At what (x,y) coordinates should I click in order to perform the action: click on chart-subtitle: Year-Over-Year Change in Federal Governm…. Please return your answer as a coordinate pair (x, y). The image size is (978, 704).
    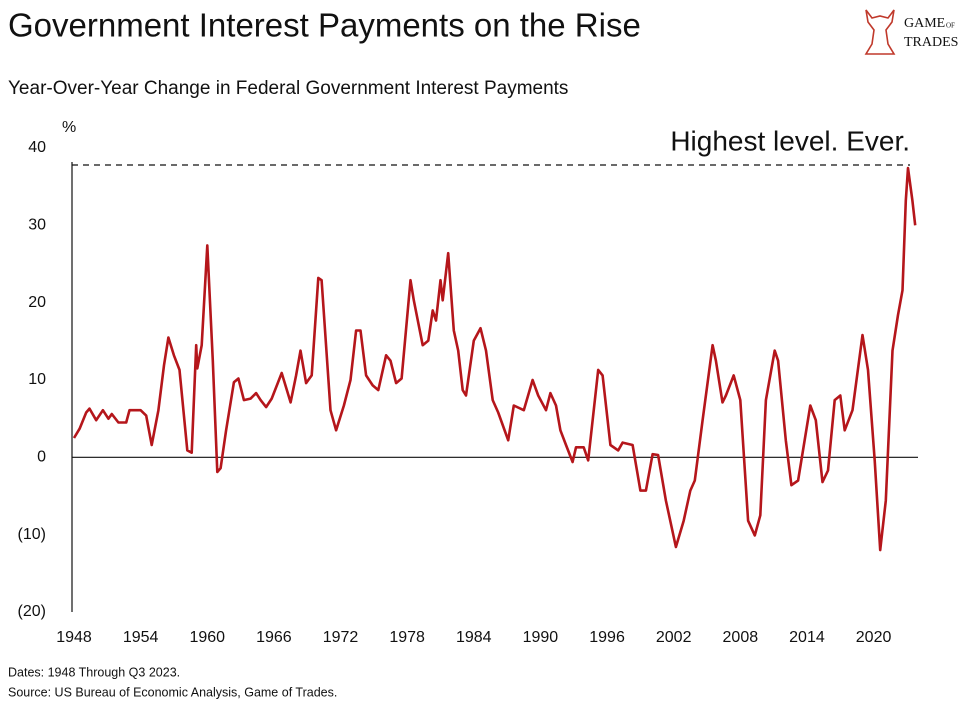
    Looking at the image, I should click on (288, 88).